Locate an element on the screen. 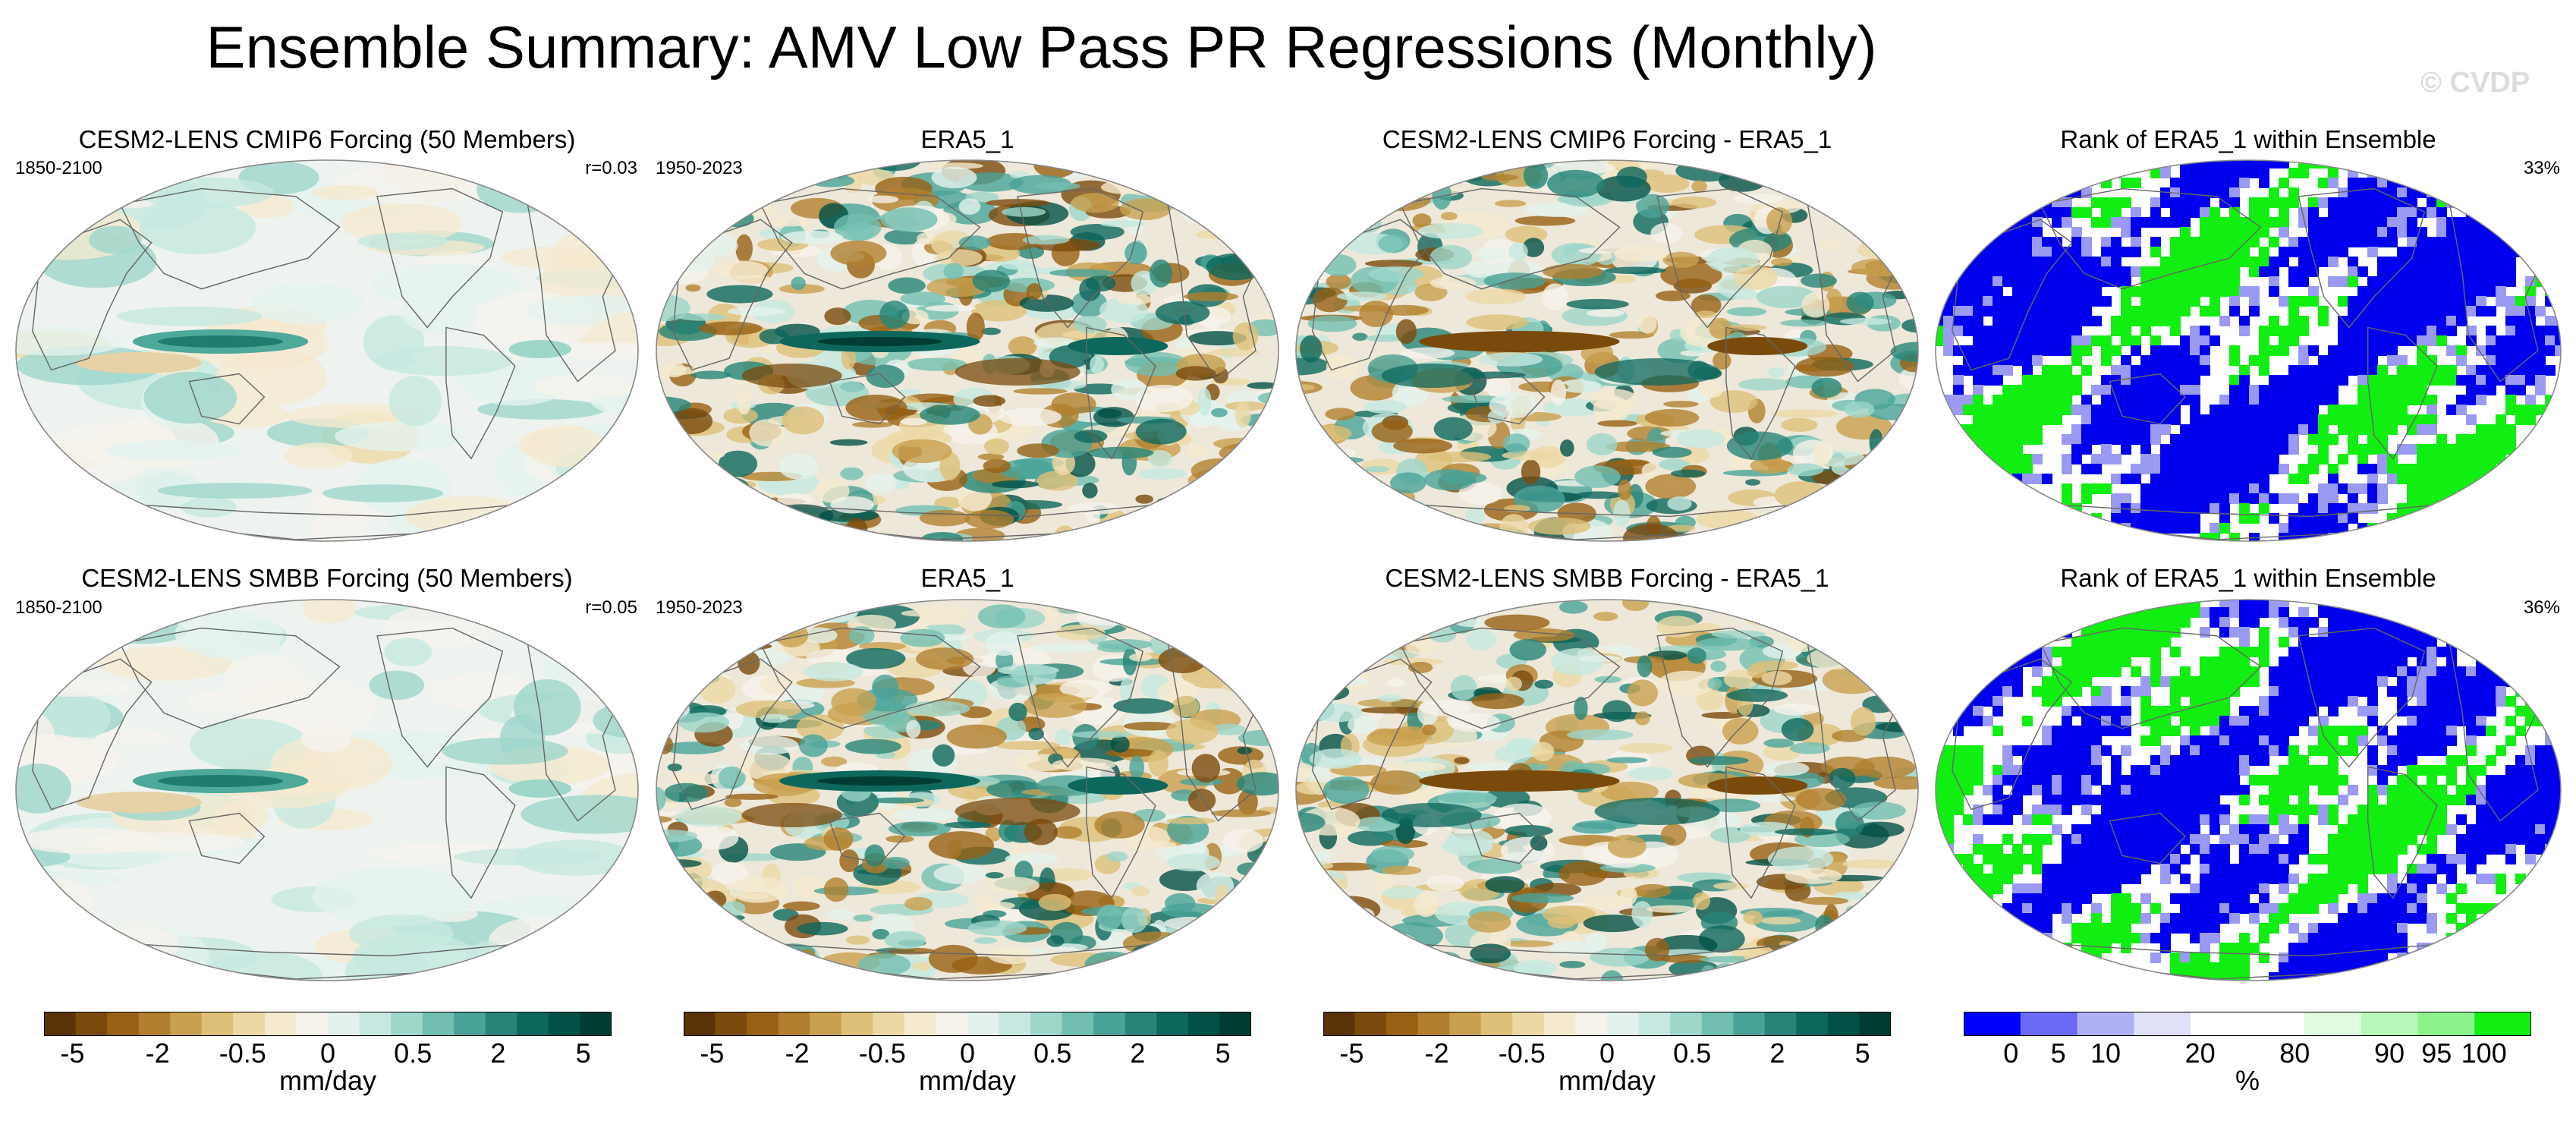 The width and height of the screenshot is (2576, 1121). map-field is located at coordinates (2248, 350).